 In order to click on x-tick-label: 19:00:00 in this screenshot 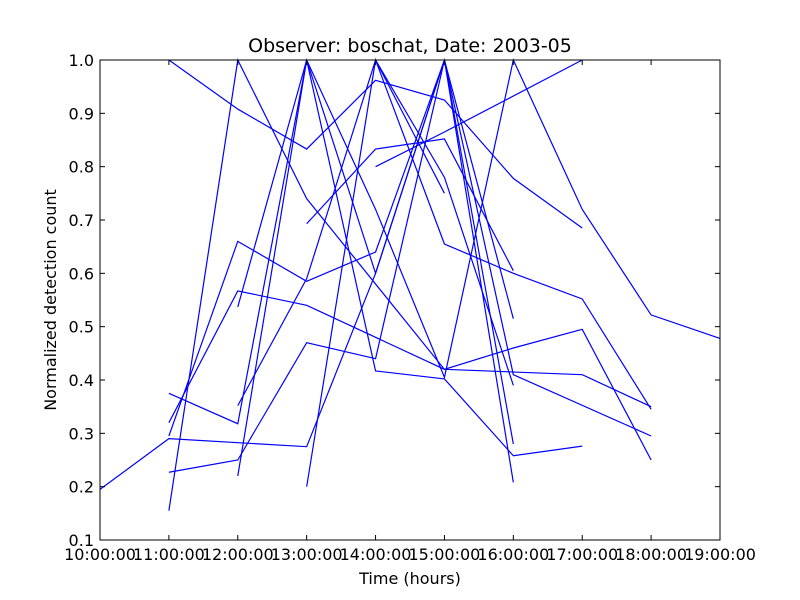, I will do `click(720, 554)`.